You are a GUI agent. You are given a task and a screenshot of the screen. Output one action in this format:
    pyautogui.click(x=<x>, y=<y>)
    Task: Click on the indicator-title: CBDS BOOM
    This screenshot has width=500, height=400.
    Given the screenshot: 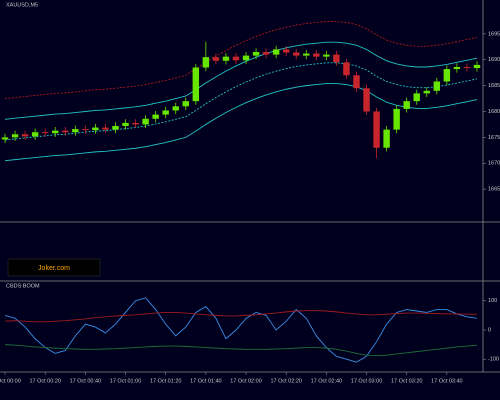 What is the action you would take?
    pyautogui.click(x=23, y=286)
    